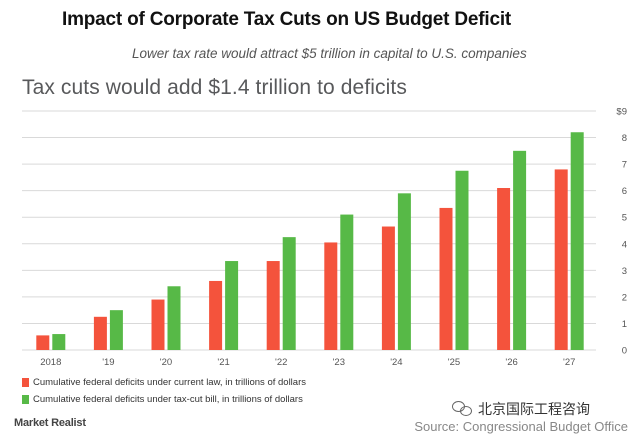 Image resolution: width=640 pixels, height=439 pixels. Describe the element at coordinates (624, 138) in the screenshot. I see `y-tick-label: 8` at that location.